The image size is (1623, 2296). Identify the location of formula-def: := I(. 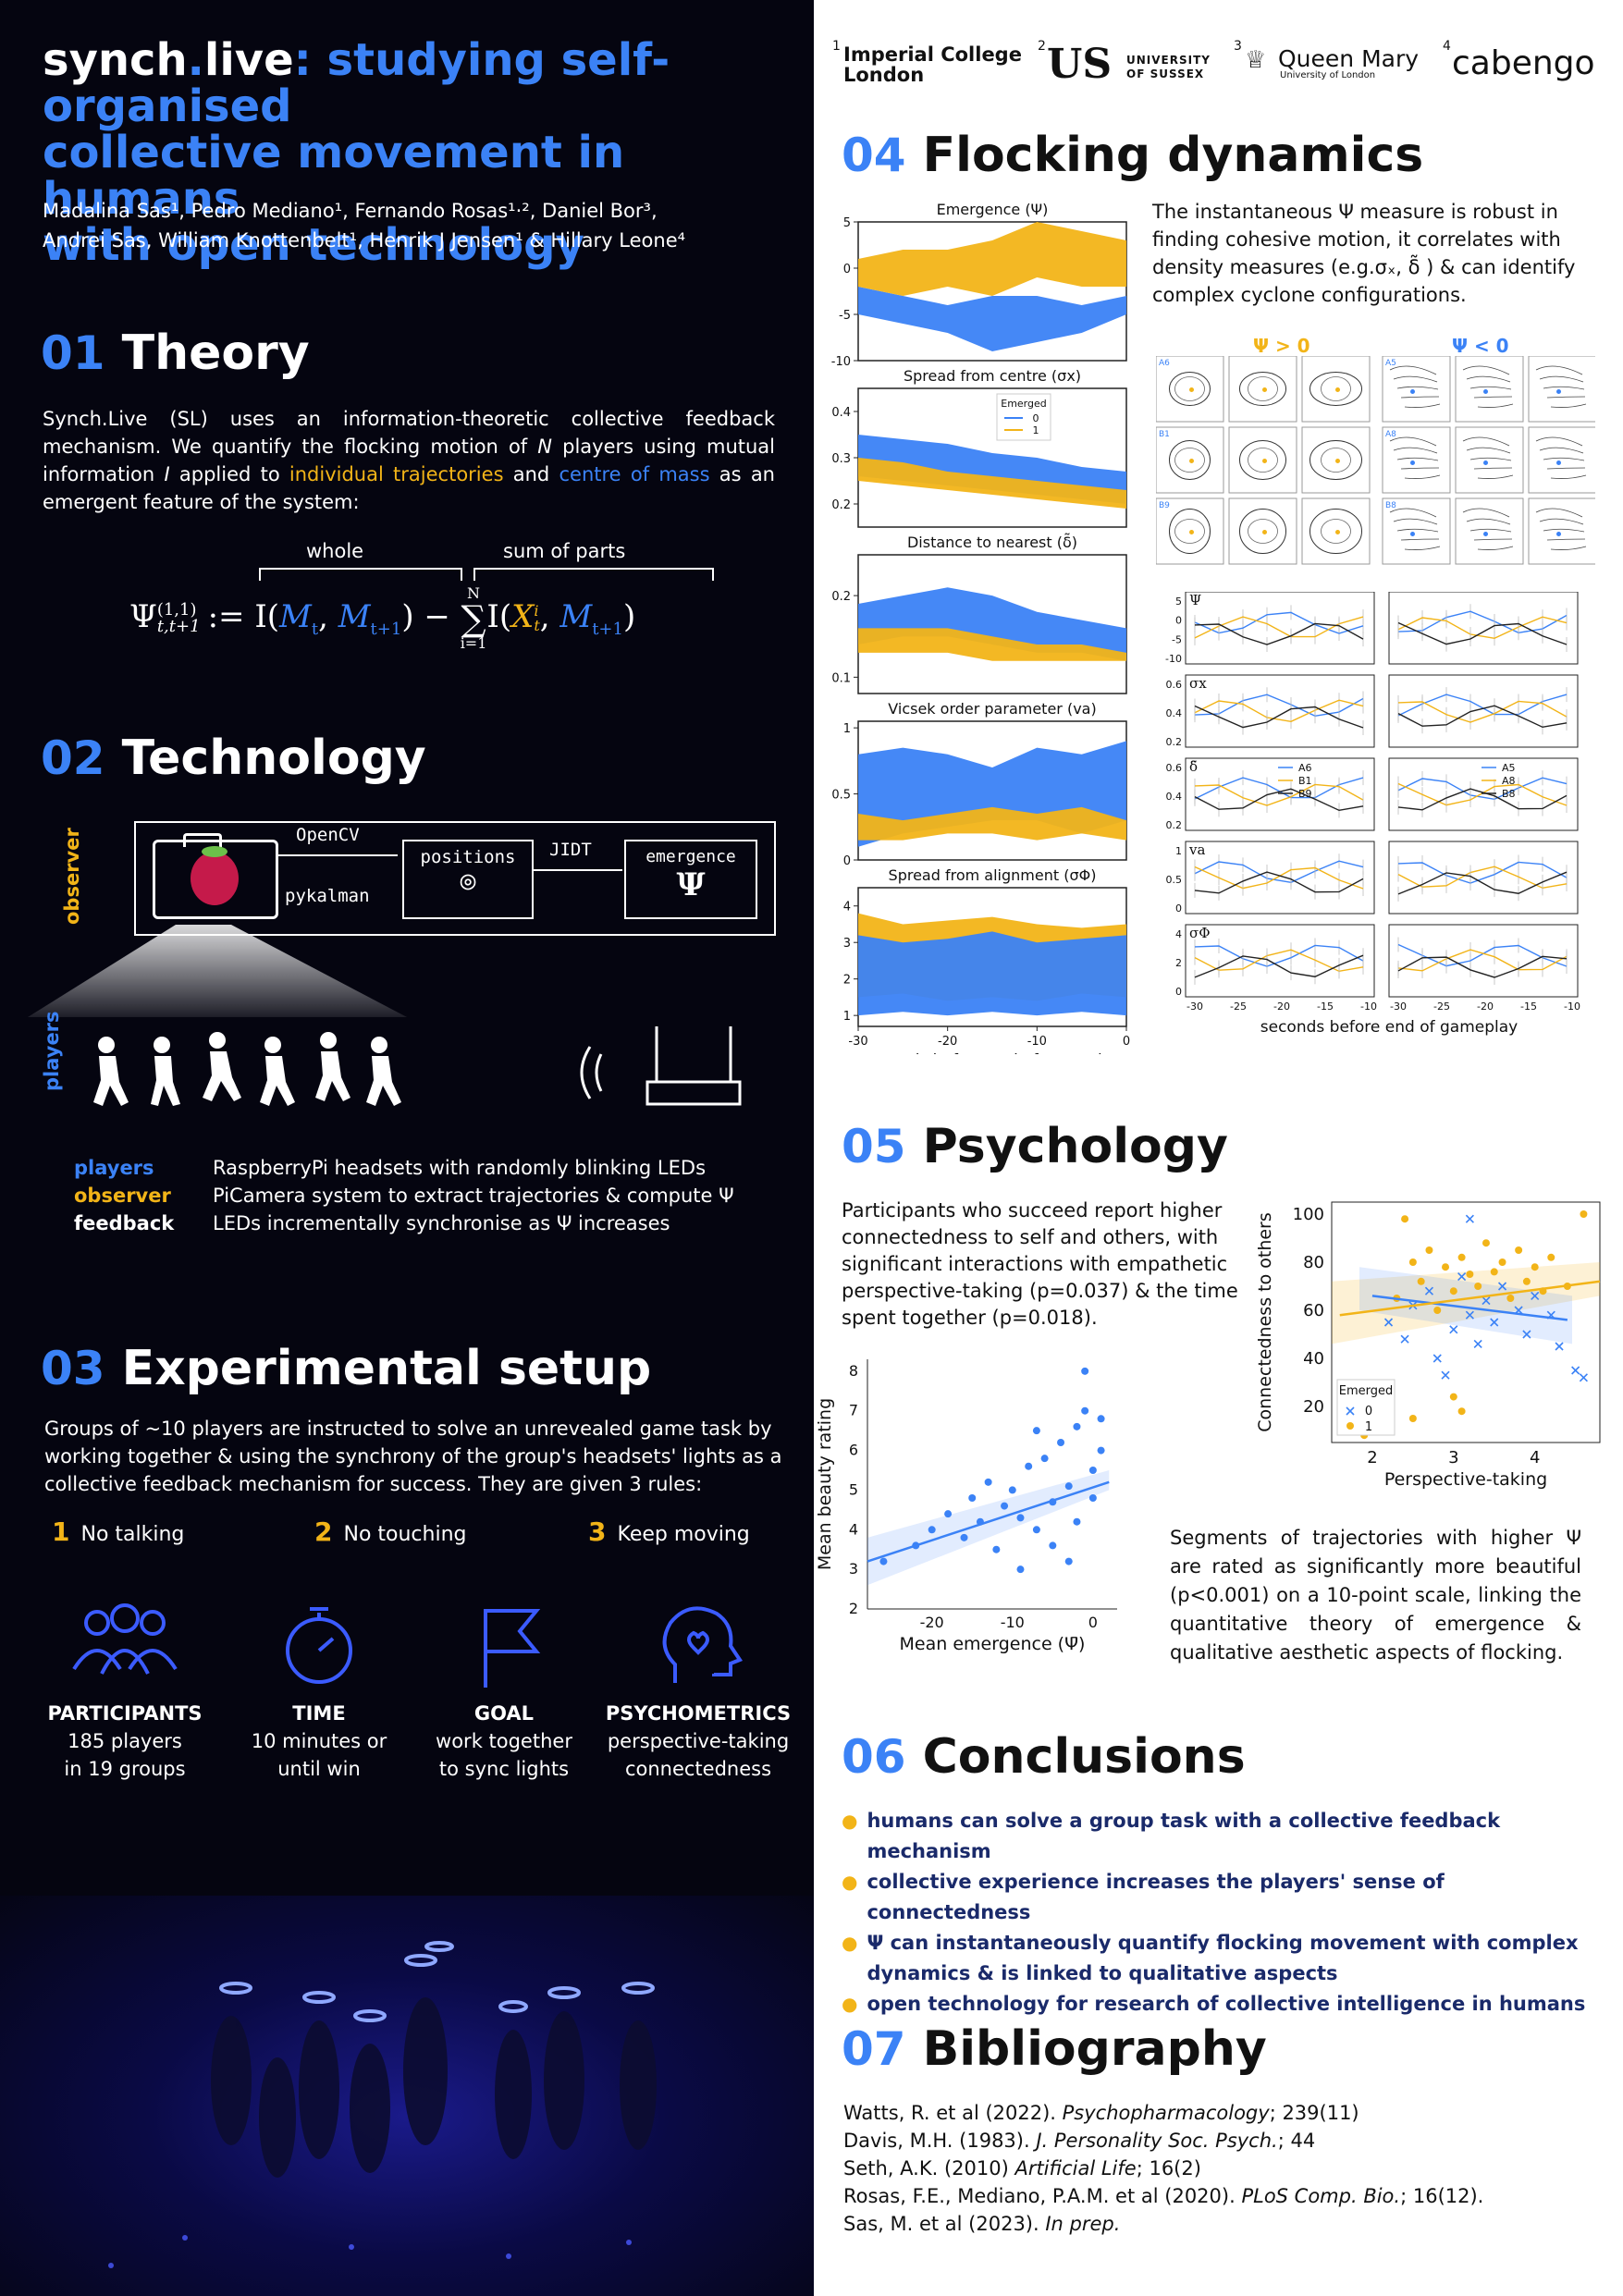
(243, 616).